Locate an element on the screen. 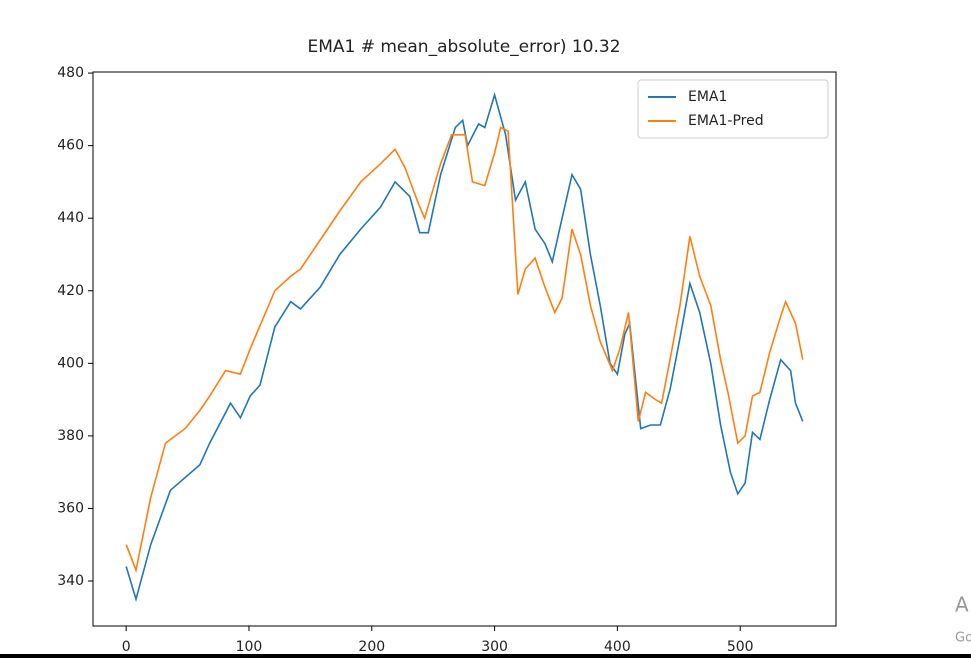 This screenshot has width=971, height=658. x-tick-label: 500 is located at coordinates (740, 647).